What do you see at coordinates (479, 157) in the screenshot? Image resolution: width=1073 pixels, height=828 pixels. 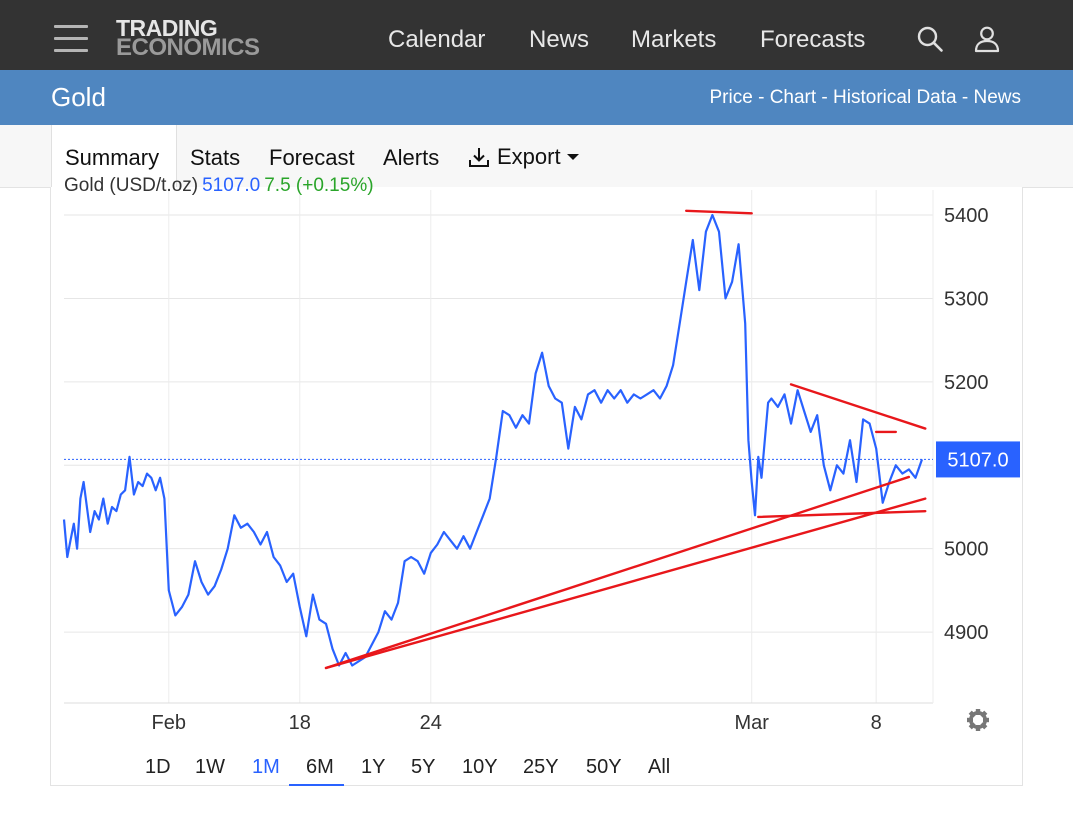 I see `download-icon` at bounding box center [479, 157].